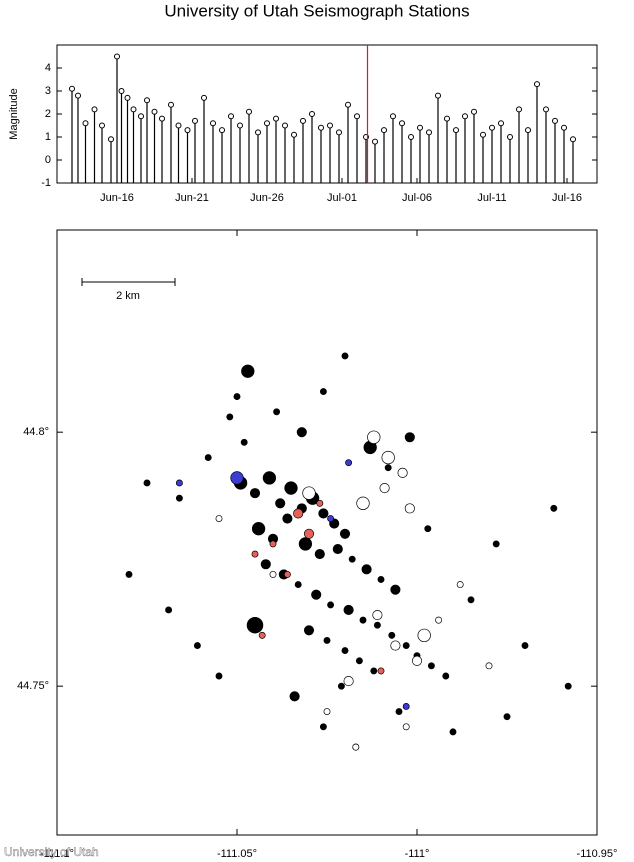 The height and width of the screenshot is (862, 634). What do you see at coordinates (417, 198) in the screenshot?
I see `x-tick-label: Jul-06` at bounding box center [417, 198].